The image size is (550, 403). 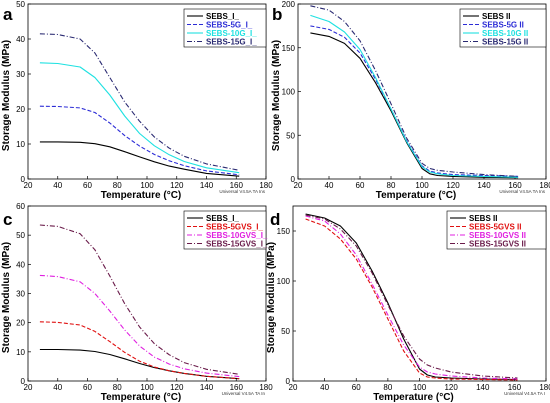 What do you see at coordinates (497, 235) in the screenshot?
I see `legend-label: SEBS-10GVS II` at bounding box center [497, 235].